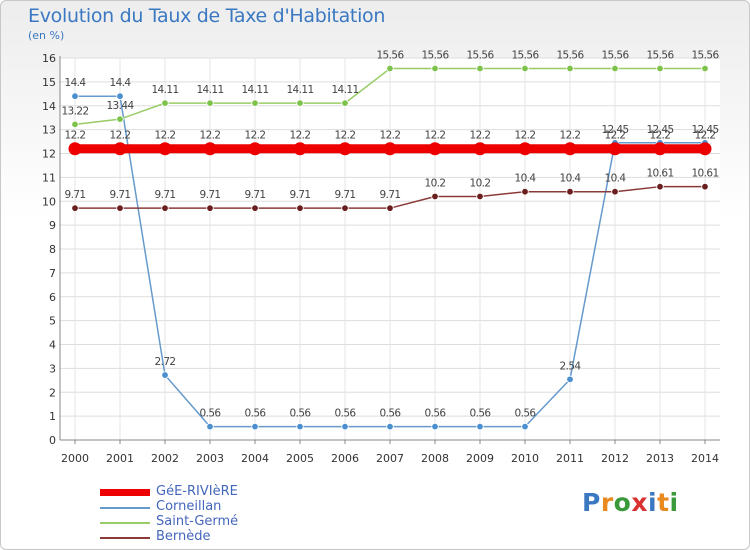  Describe the element at coordinates (300, 458) in the screenshot. I see `x-tick-label: 2005` at that location.